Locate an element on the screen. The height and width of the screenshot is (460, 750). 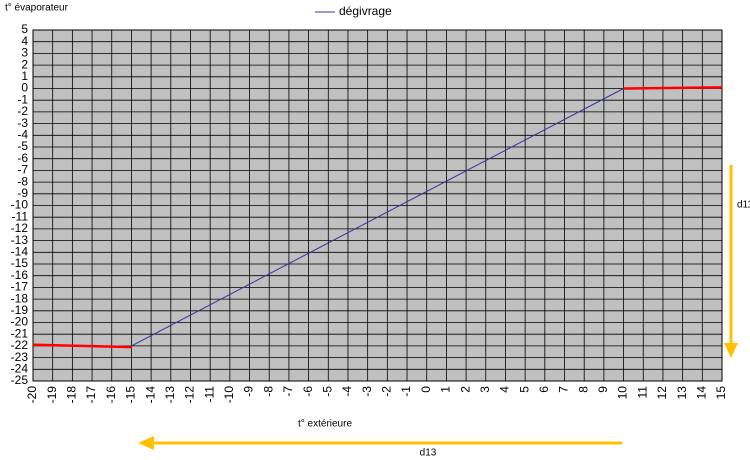
x-tick-label: 15 is located at coordinates (721, 393).